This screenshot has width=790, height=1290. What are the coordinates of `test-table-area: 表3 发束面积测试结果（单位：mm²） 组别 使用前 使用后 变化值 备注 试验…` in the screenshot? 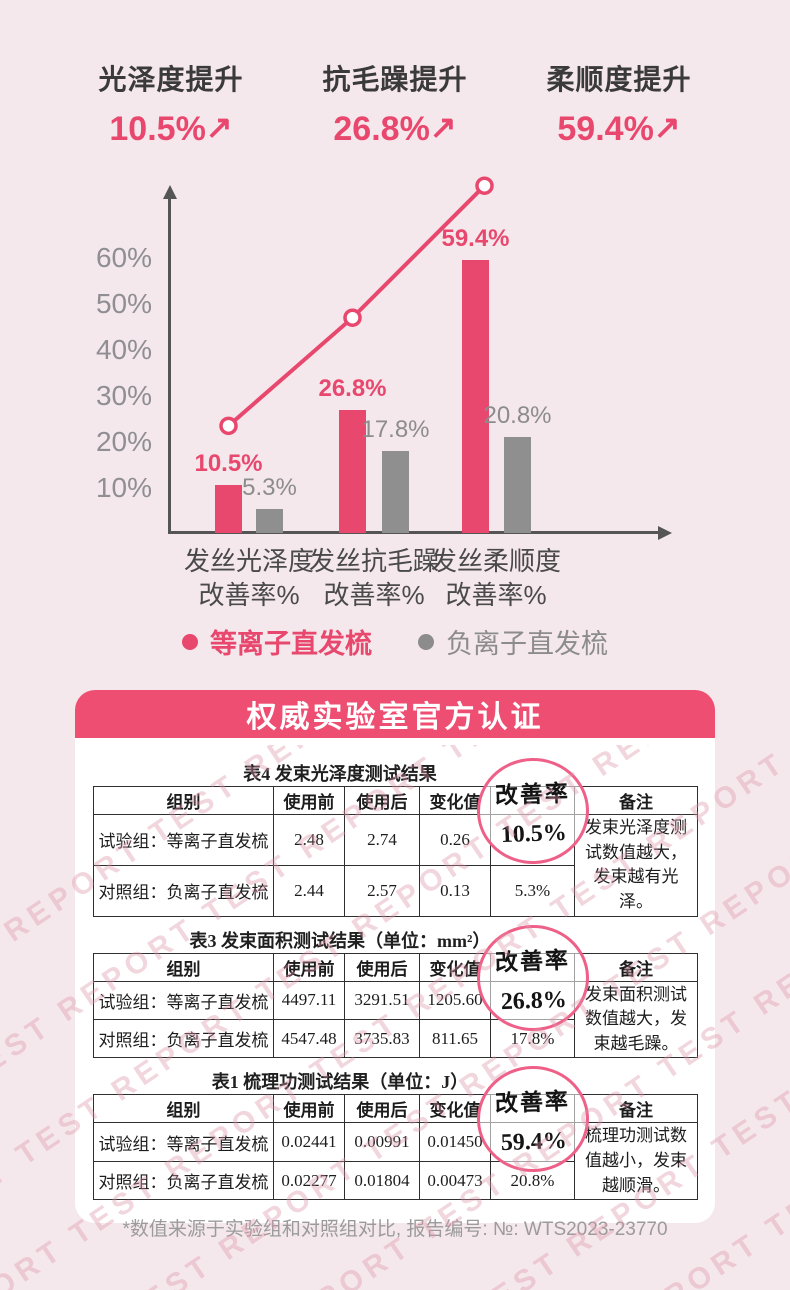 It's located at (395, 990).